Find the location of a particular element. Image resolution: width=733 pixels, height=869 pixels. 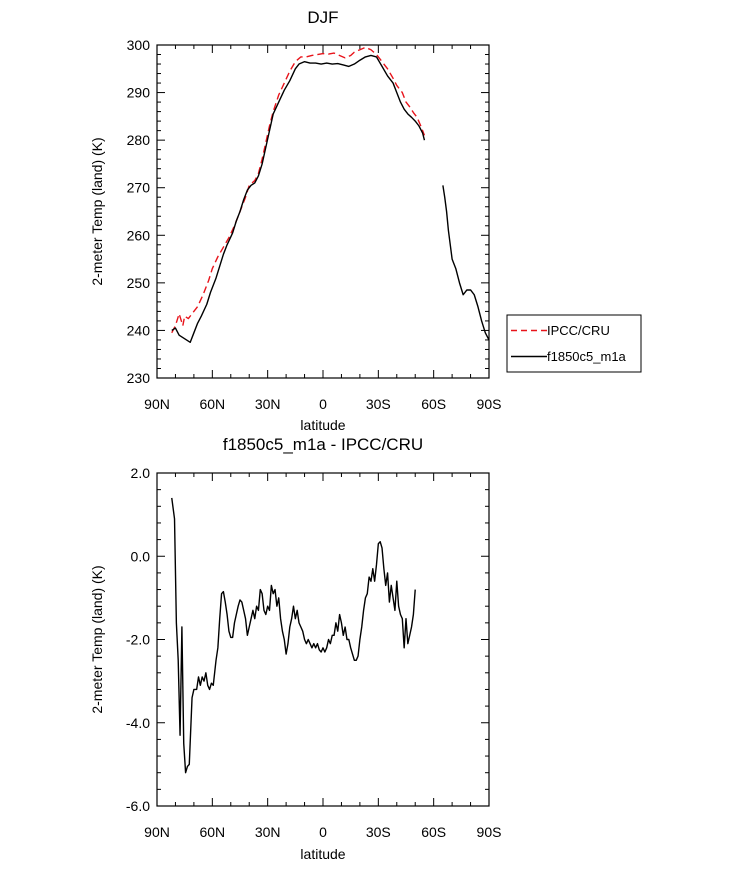

top-x-tick-label: 30S is located at coordinates (378, 404).